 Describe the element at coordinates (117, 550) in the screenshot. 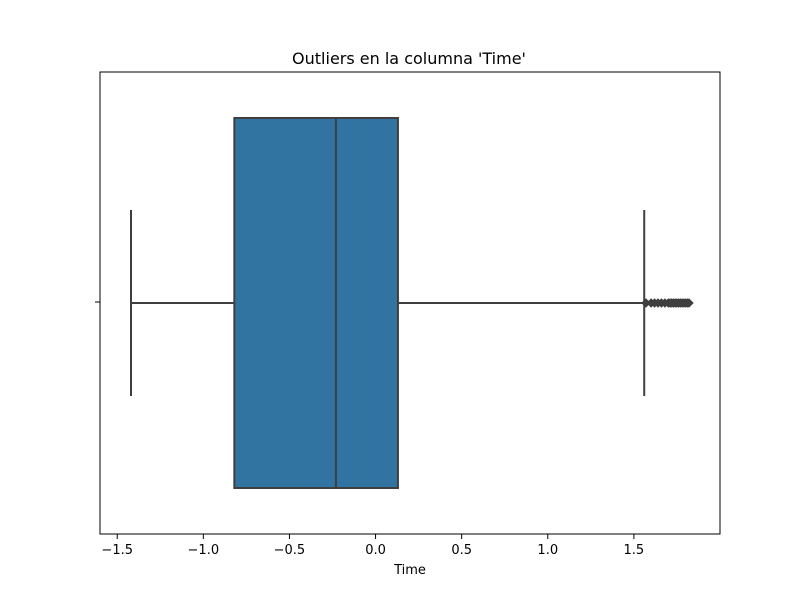

I see `x-tick-label: −1.5` at that location.